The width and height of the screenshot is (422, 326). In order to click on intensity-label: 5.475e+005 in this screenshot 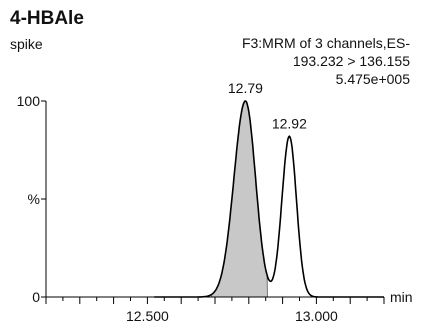, I will do `click(372, 79)`.